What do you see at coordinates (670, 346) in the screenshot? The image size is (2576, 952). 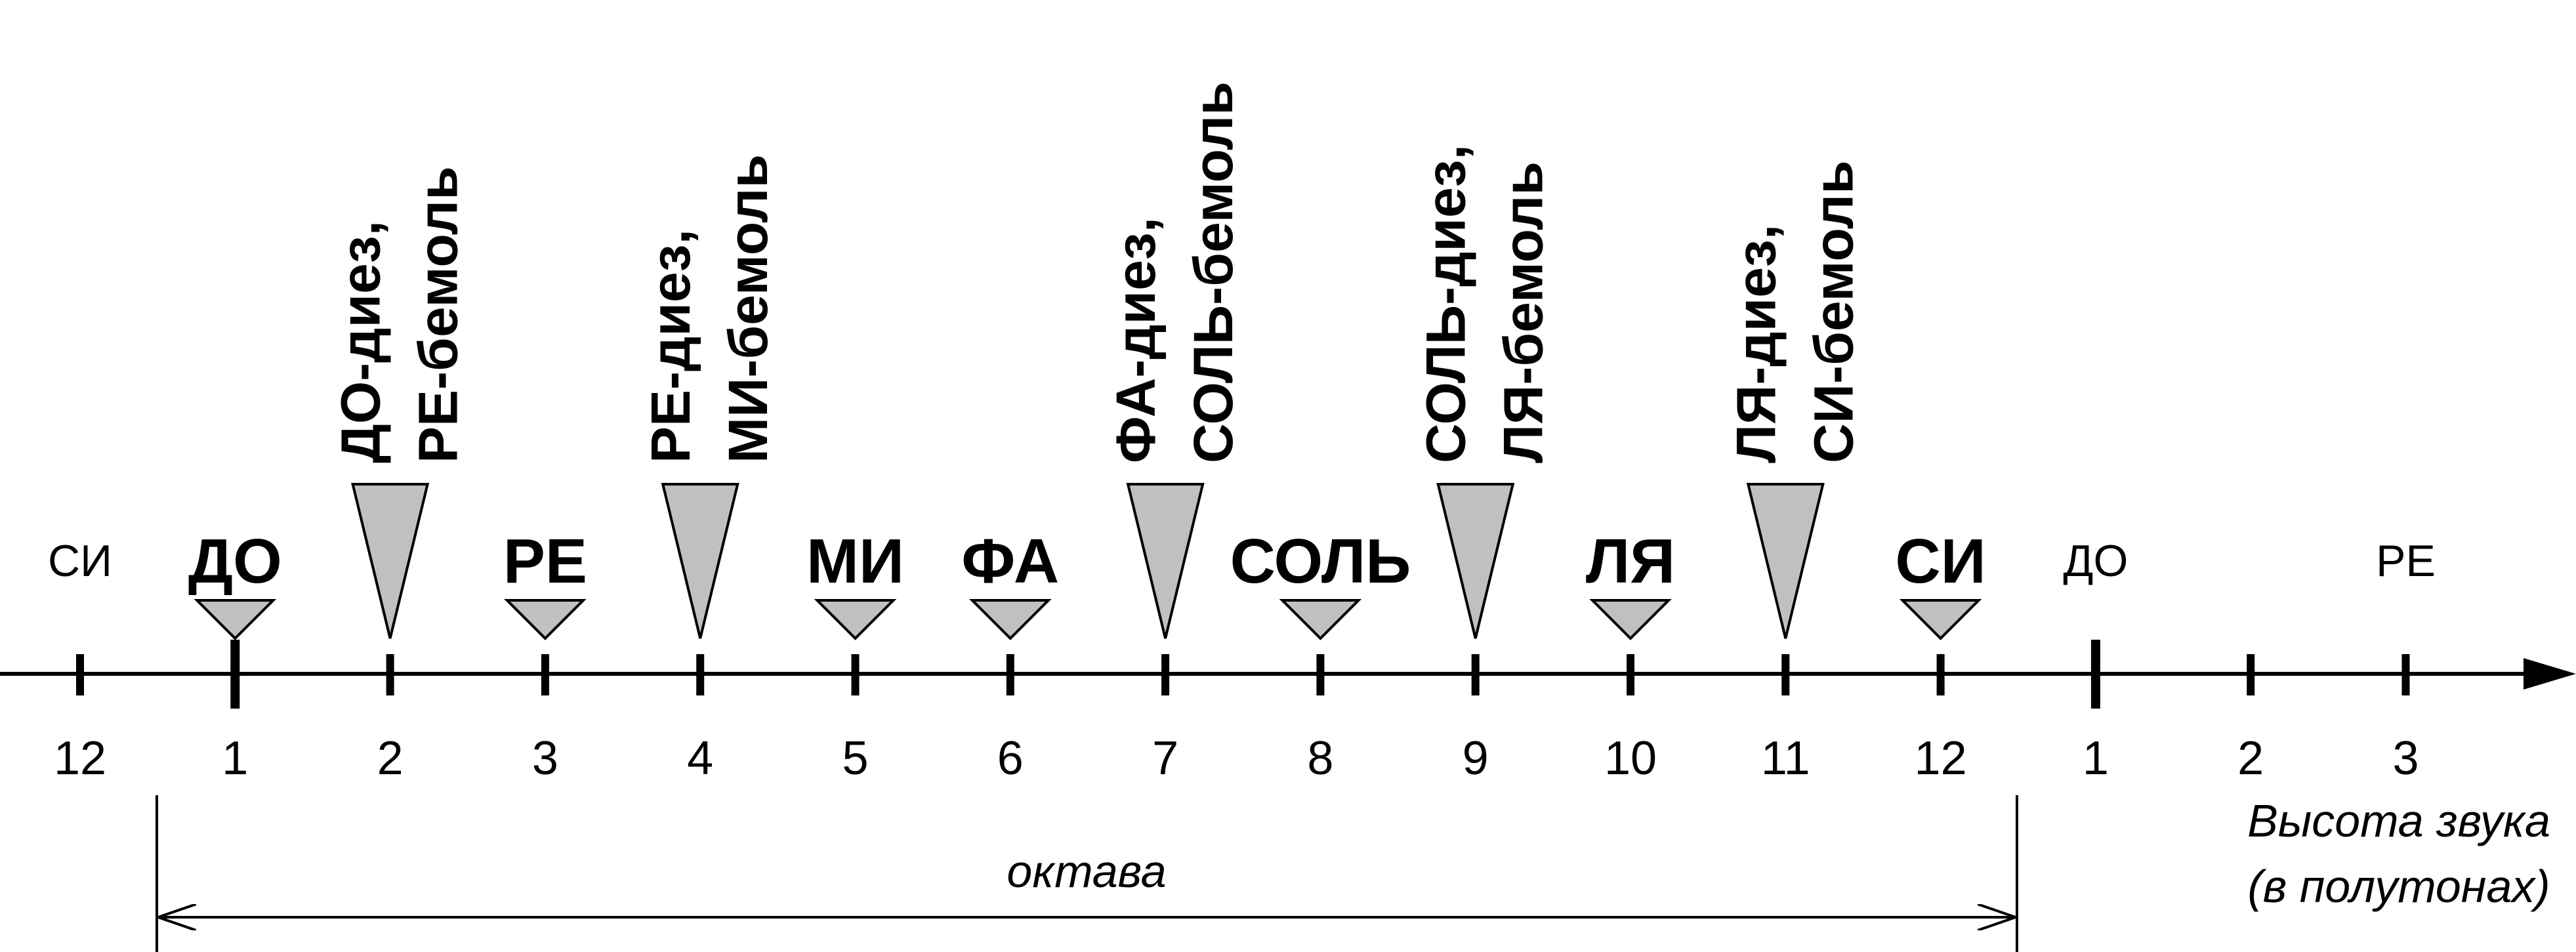 I see `accidental-label-line1: РЕ-диез,` at bounding box center [670, 346].